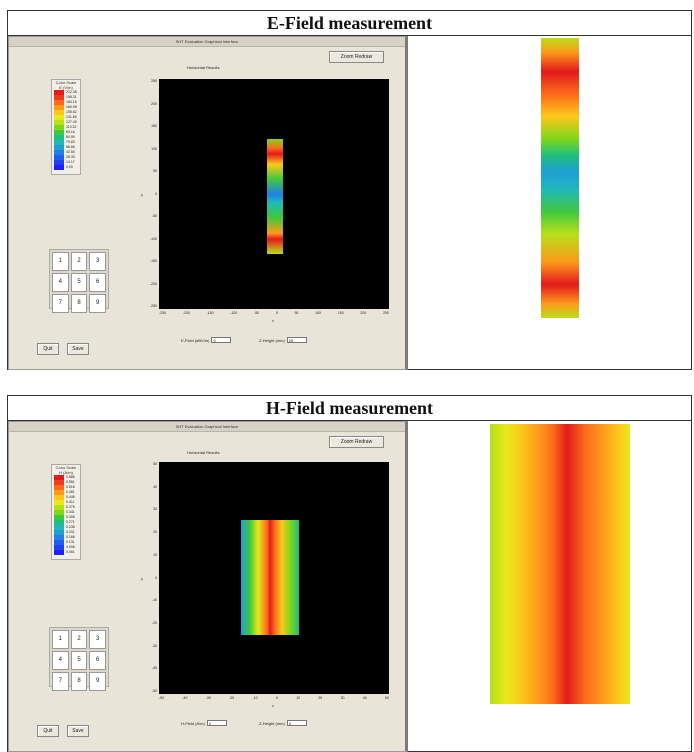 The height and width of the screenshot is (752, 694). What do you see at coordinates (155, 509) in the screenshot?
I see `y-tick-label: 30` at bounding box center [155, 509].